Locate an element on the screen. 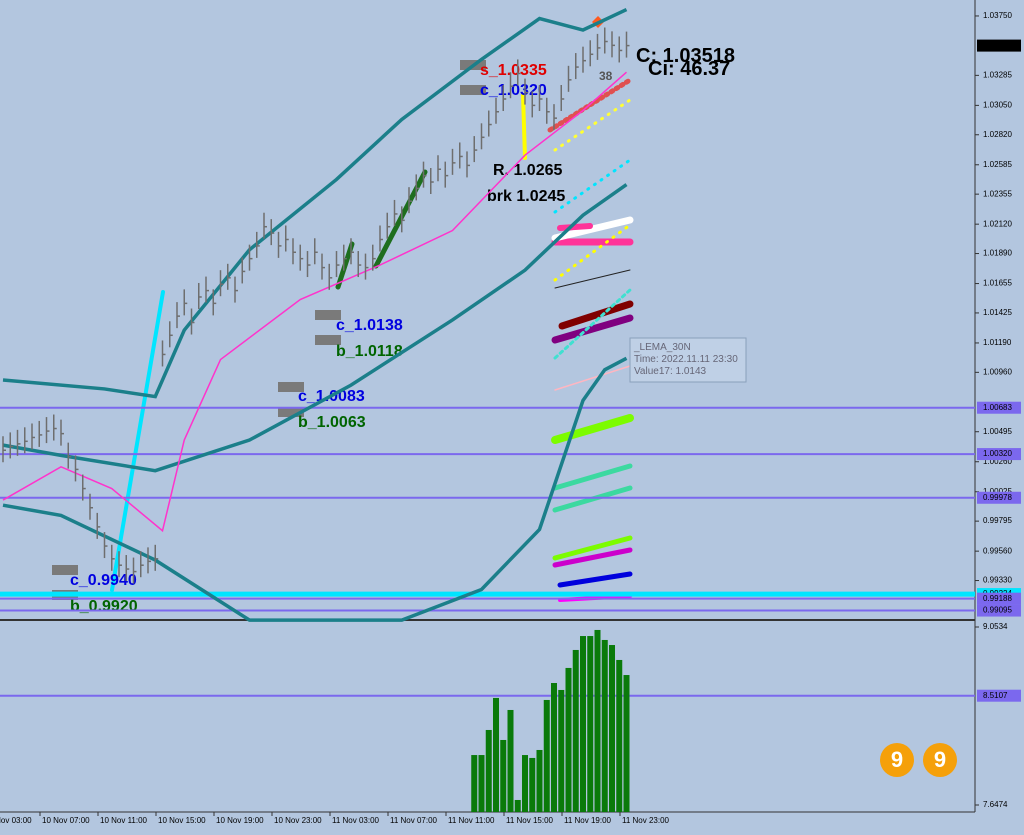 The image size is (1024, 835). annotation: c_1.0138 is located at coordinates (369, 325).